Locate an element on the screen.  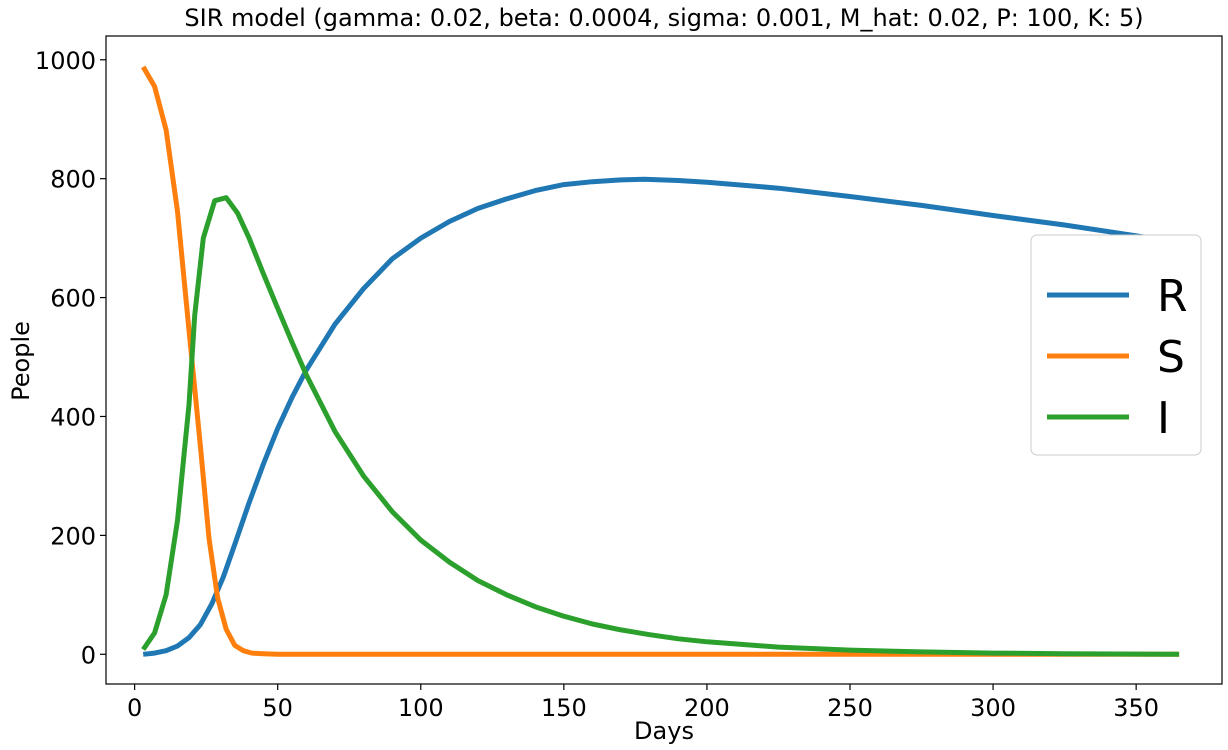
x-tick-label: 150 is located at coordinates (564, 708).